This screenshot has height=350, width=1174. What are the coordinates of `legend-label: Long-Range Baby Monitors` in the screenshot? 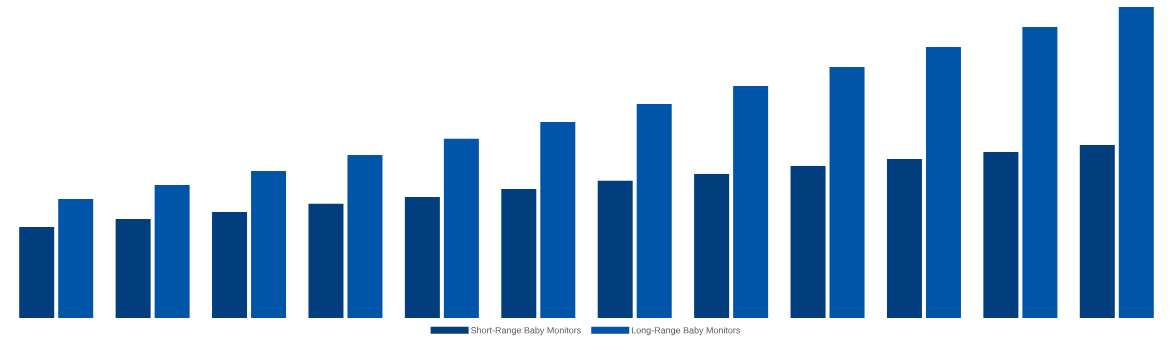 It's located at (686, 331).